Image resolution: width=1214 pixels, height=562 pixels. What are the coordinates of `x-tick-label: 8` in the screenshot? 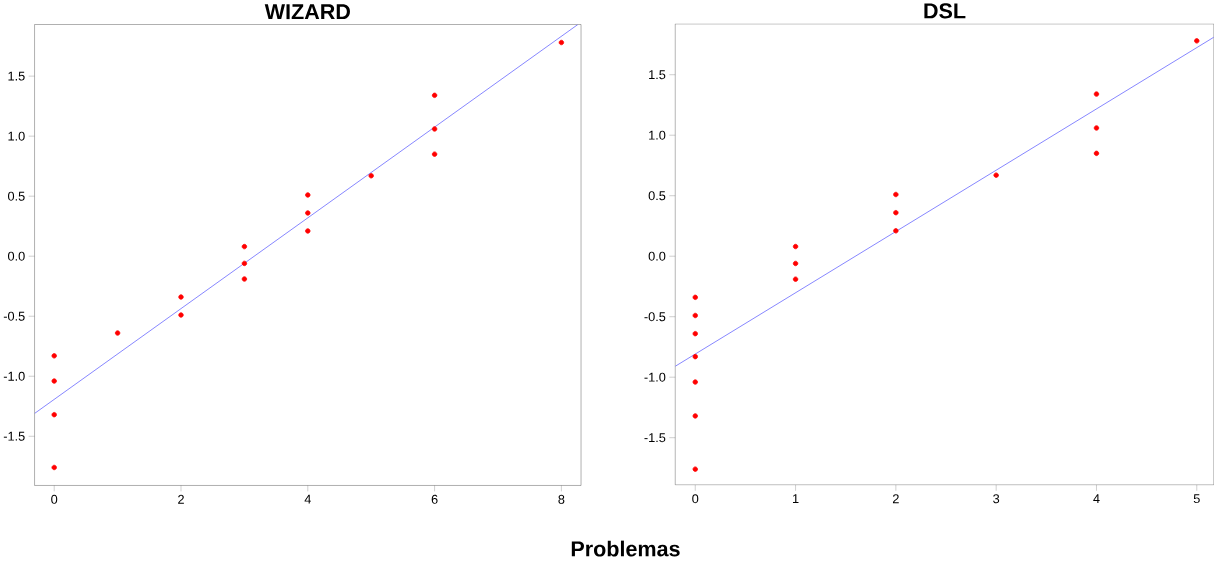 It's located at (561, 499).